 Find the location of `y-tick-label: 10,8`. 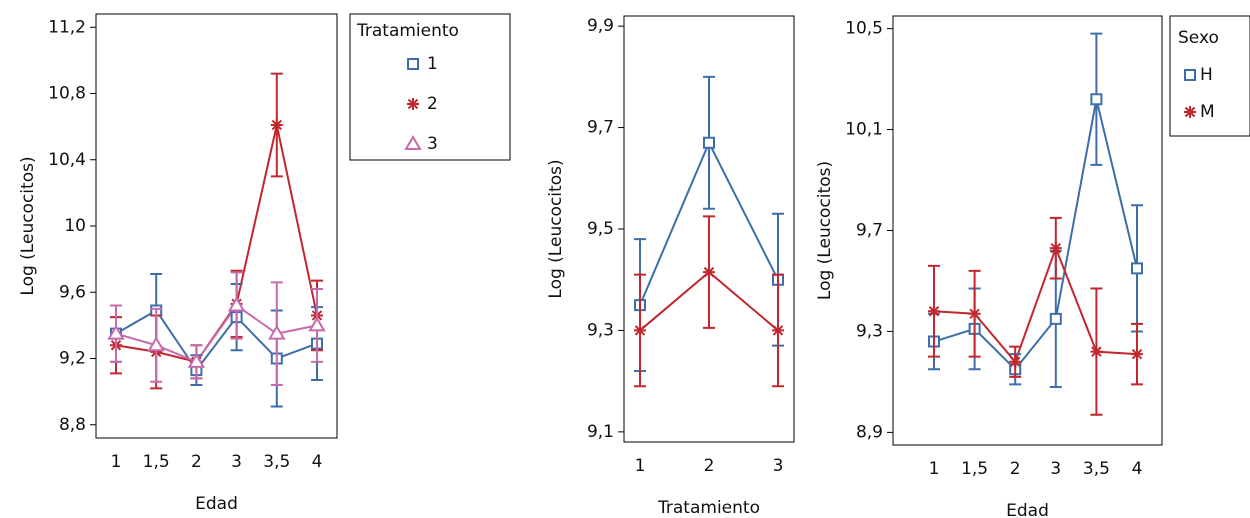

y-tick-label: 10,8 is located at coordinates (67, 94).